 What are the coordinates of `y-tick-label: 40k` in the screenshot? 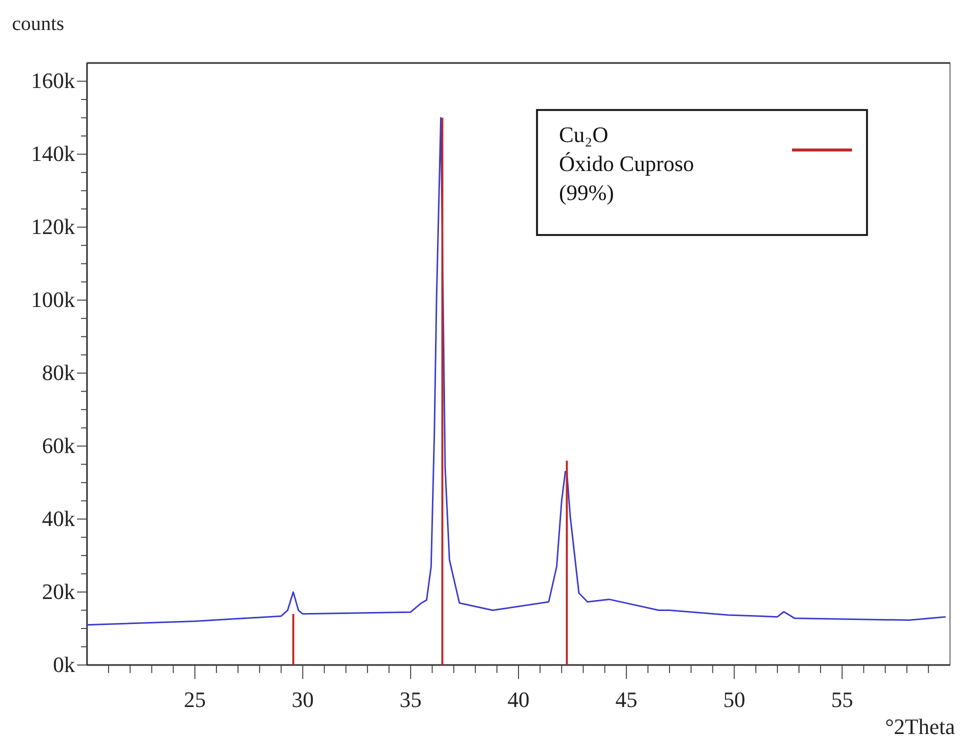 It's located at (58, 519).